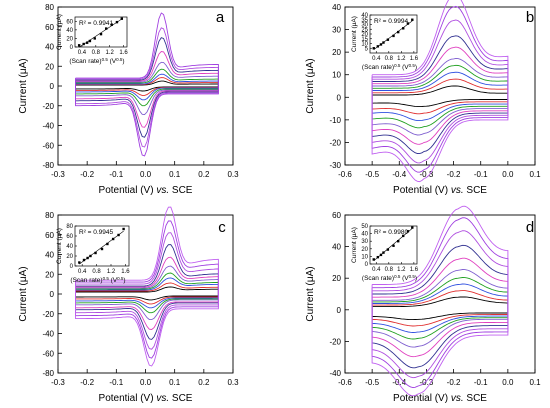 The height and width of the screenshot is (408, 550). I want to click on panel-label: a, so click(220, 17).